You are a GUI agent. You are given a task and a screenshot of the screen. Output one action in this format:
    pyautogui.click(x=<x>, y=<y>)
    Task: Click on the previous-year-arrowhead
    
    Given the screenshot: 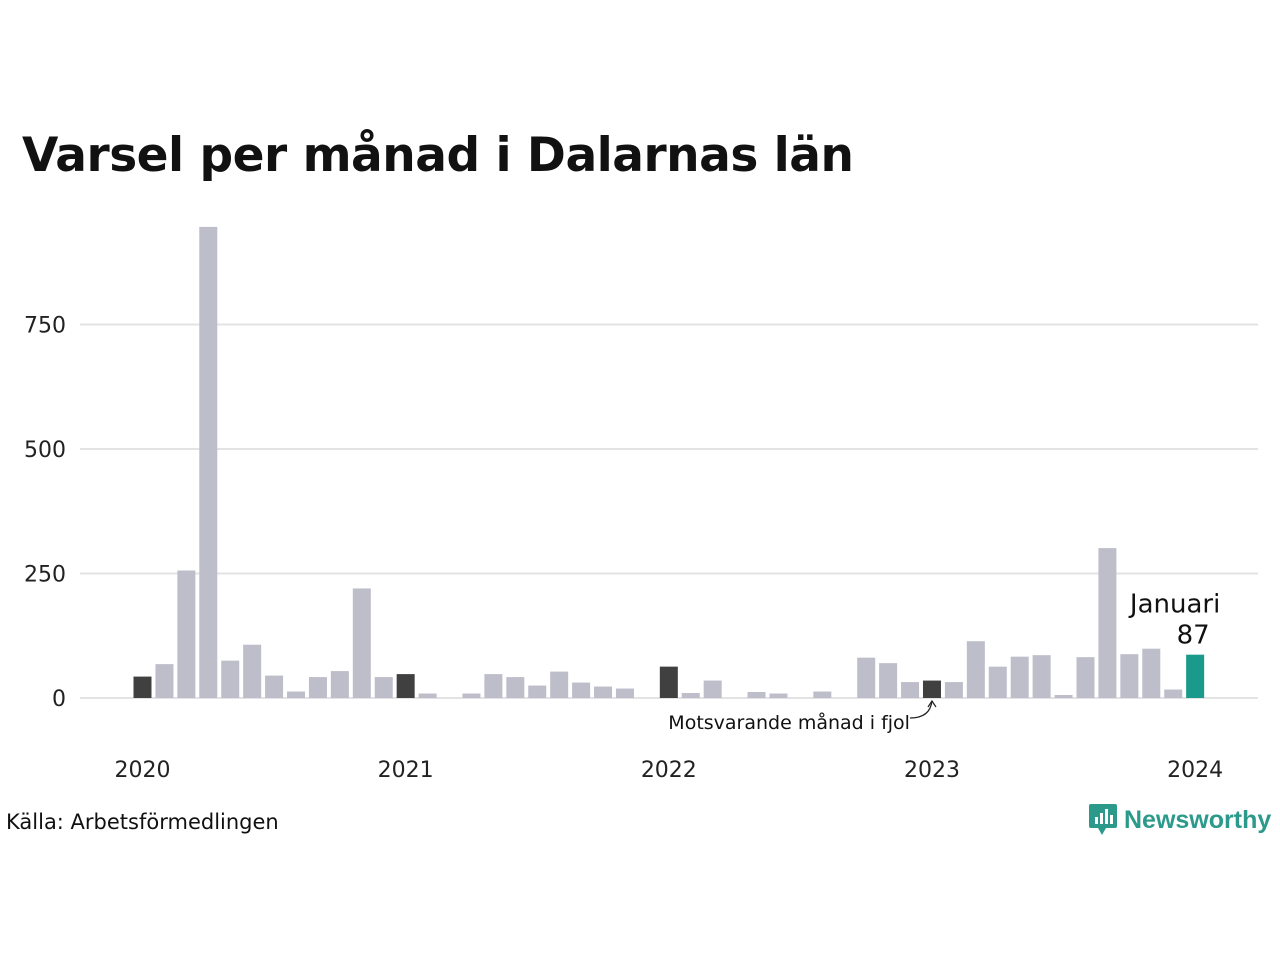 What is the action you would take?
    pyautogui.click(x=932, y=703)
    